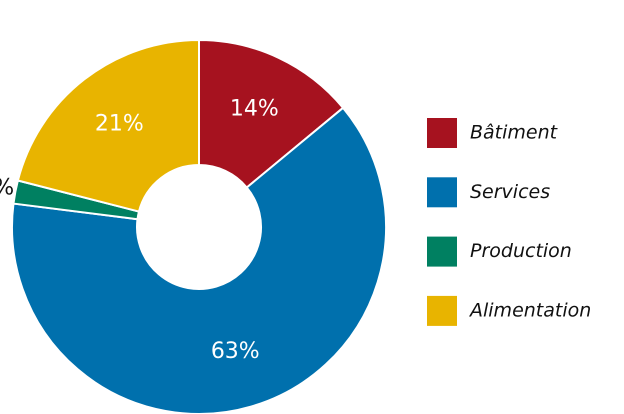  What do you see at coordinates (510, 192) in the screenshot?
I see `legend-label: Services` at bounding box center [510, 192].